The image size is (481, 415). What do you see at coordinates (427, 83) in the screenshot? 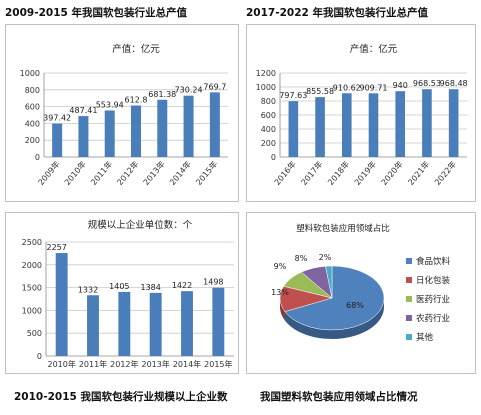
I see `bar-value-label: 968.53` at bounding box center [427, 83].